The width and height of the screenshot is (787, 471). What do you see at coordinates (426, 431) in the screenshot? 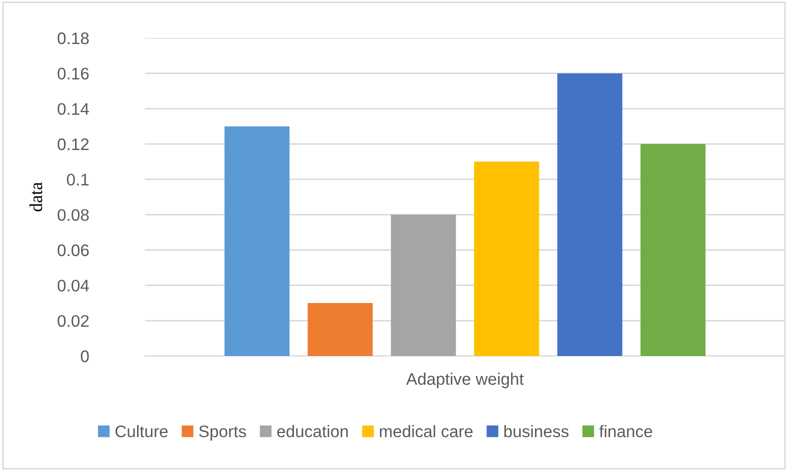
I see `legend-label: medical care` at bounding box center [426, 431].